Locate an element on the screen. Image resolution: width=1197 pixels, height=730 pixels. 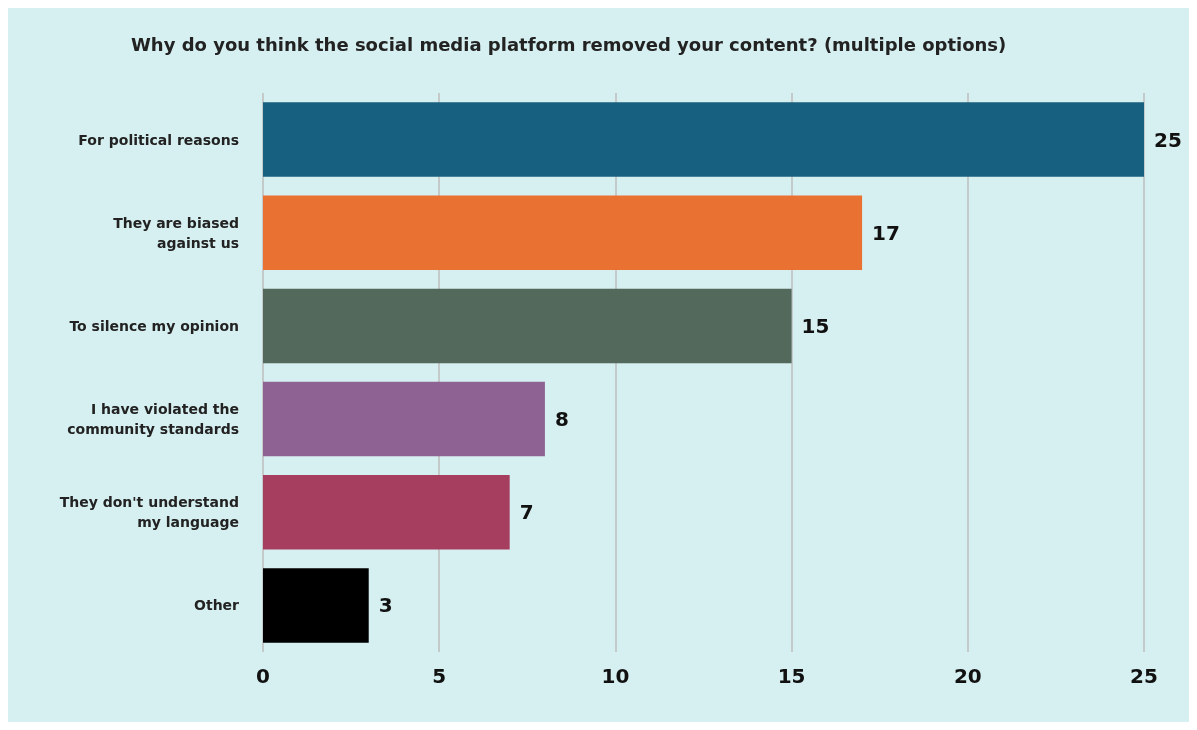
x-tick-label: 0 is located at coordinates (263, 676).